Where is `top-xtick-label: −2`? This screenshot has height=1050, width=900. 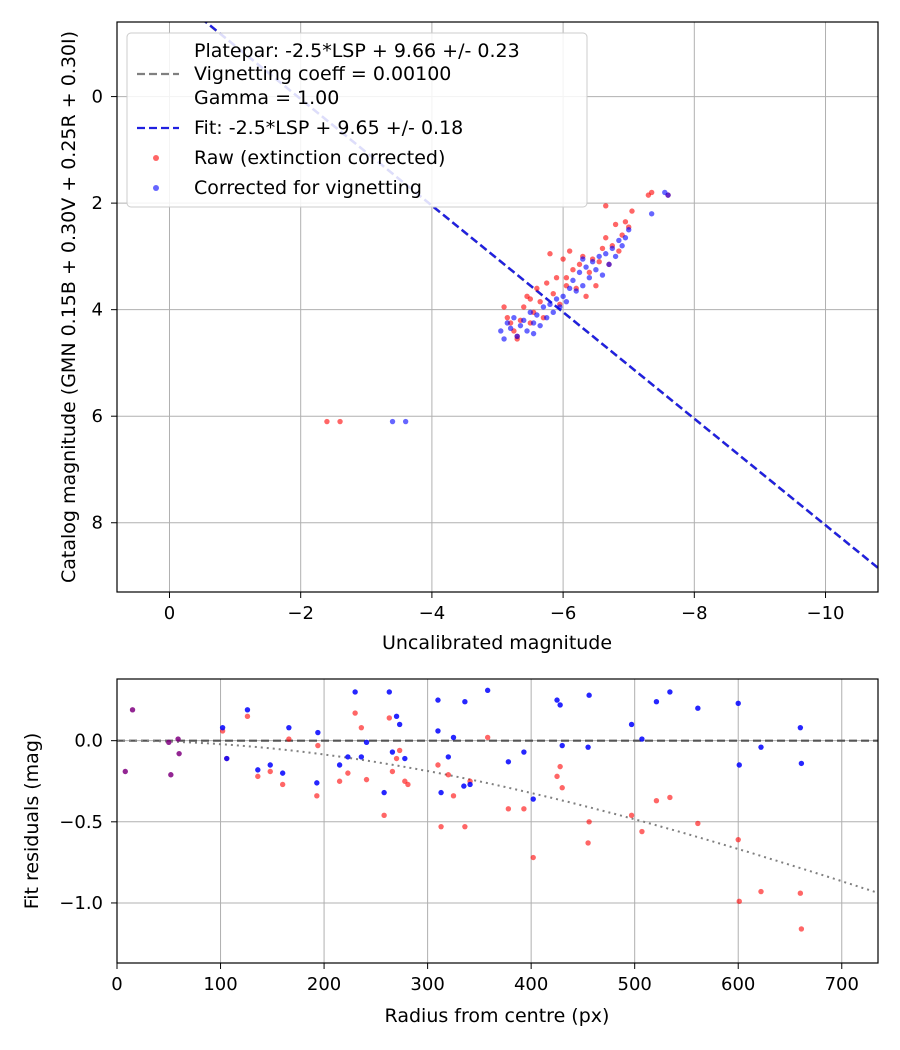
top-xtick-label: −2 is located at coordinates (300, 613).